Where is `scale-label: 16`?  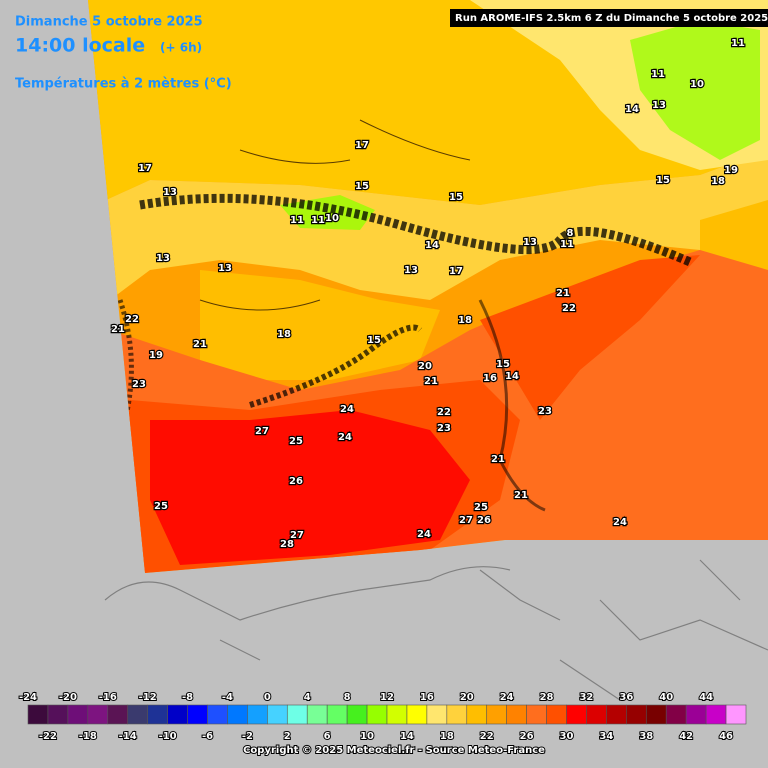 scale-label: 16 is located at coordinates (427, 697).